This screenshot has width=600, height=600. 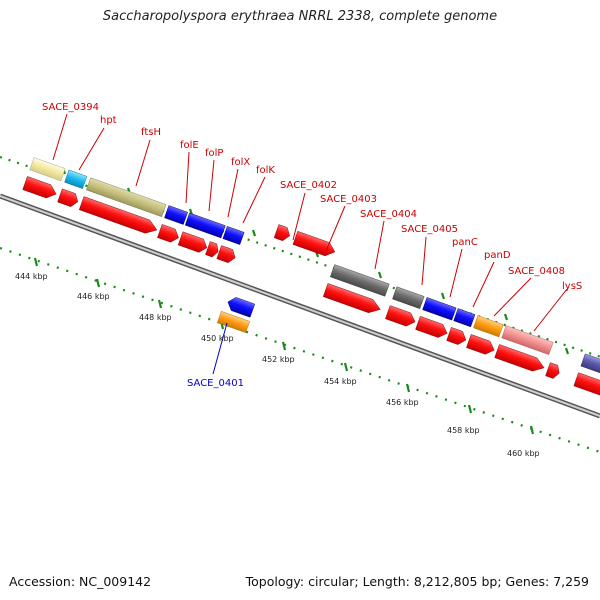 I want to click on gene-label: ftsH, so click(x=151, y=132).